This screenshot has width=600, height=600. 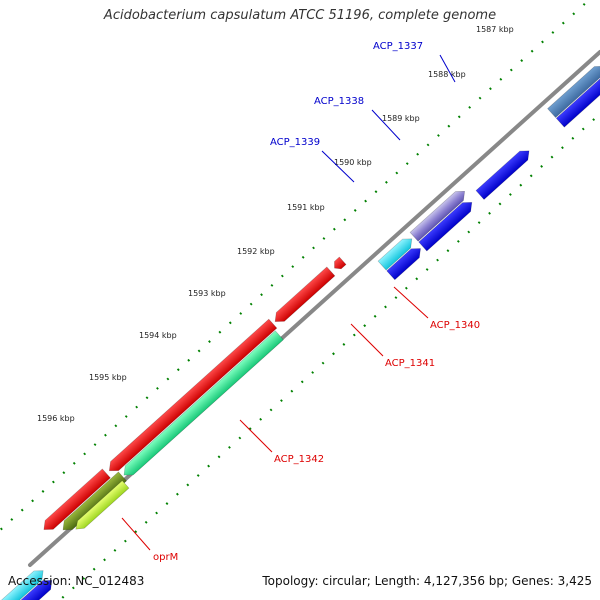 I want to click on gene-label: ACP_1342, so click(x=299, y=459).